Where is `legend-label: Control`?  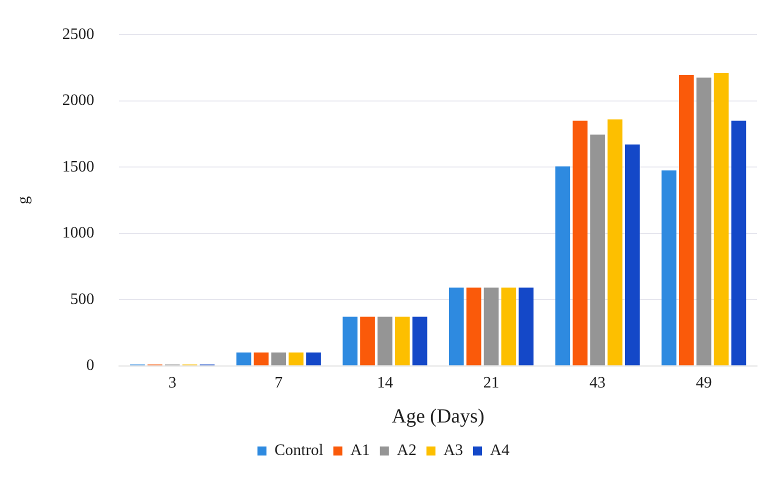 legend-label: Control is located at coordinates (299, 451).